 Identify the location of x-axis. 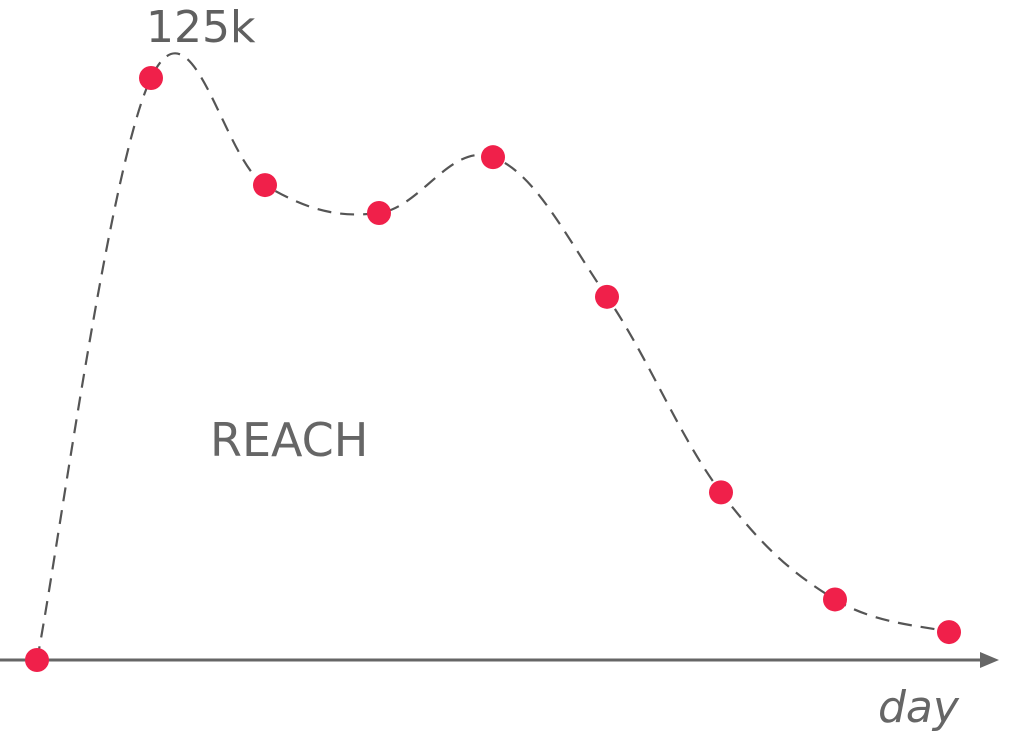
(499, 660).